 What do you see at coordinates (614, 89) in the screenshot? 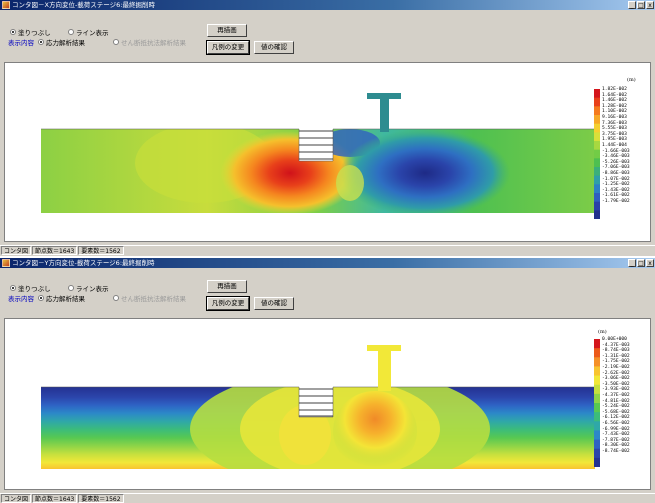
I see `legend-value: 1.82E-002` at bounding box center [614, 89].